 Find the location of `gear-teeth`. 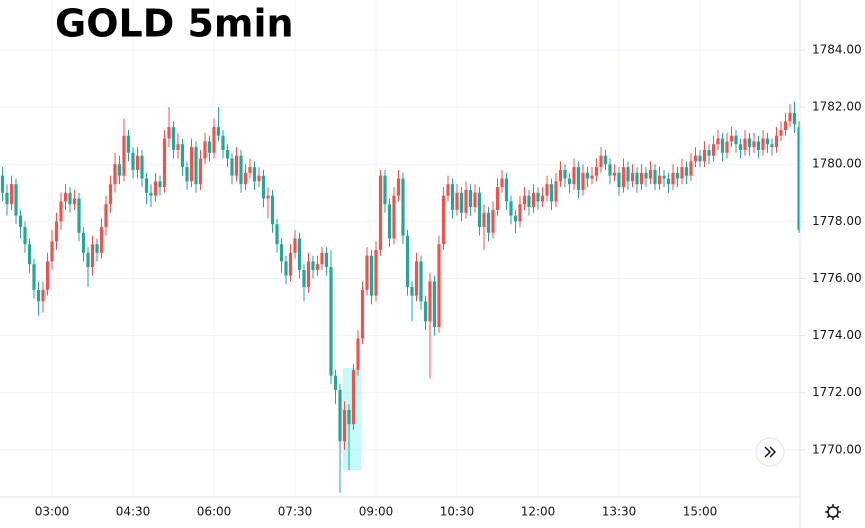

gear-teeth is located at coordinates (833, 512).